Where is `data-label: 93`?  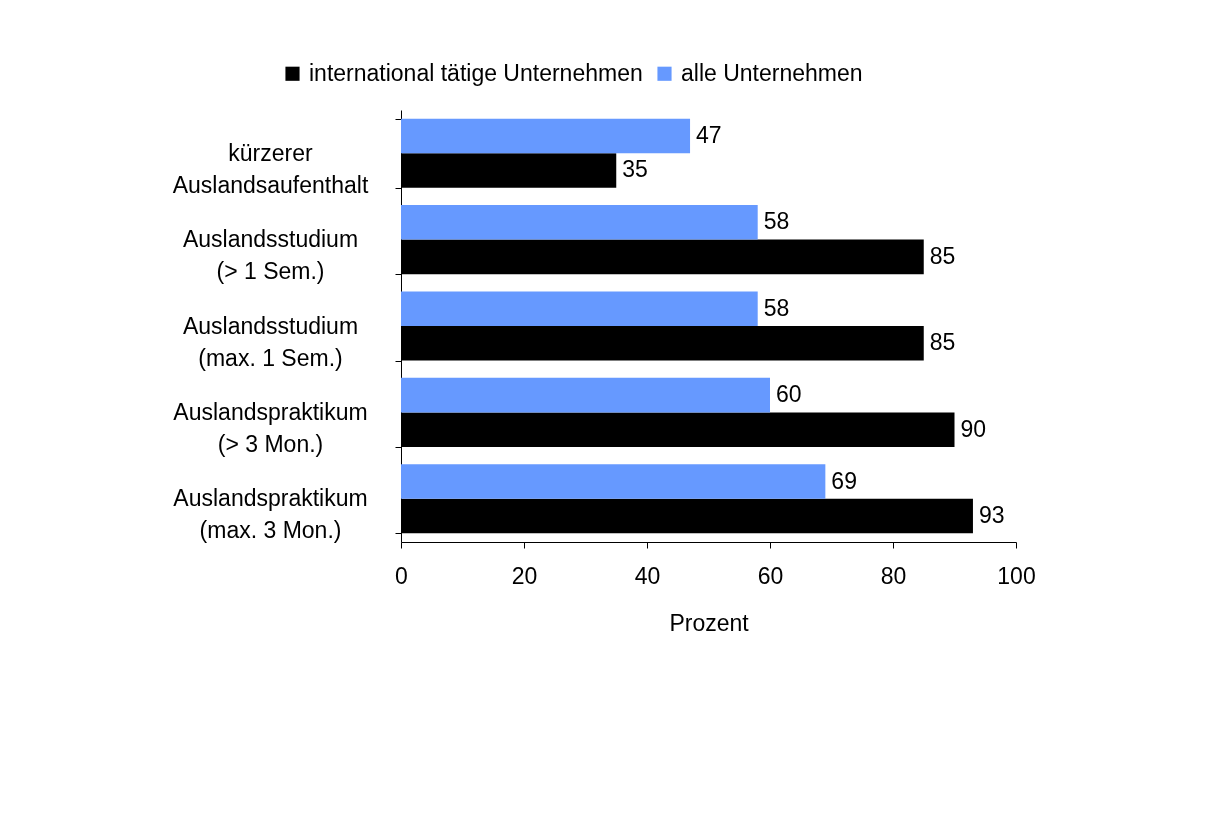 data-label: 93 is located at coordinates (991, 515).